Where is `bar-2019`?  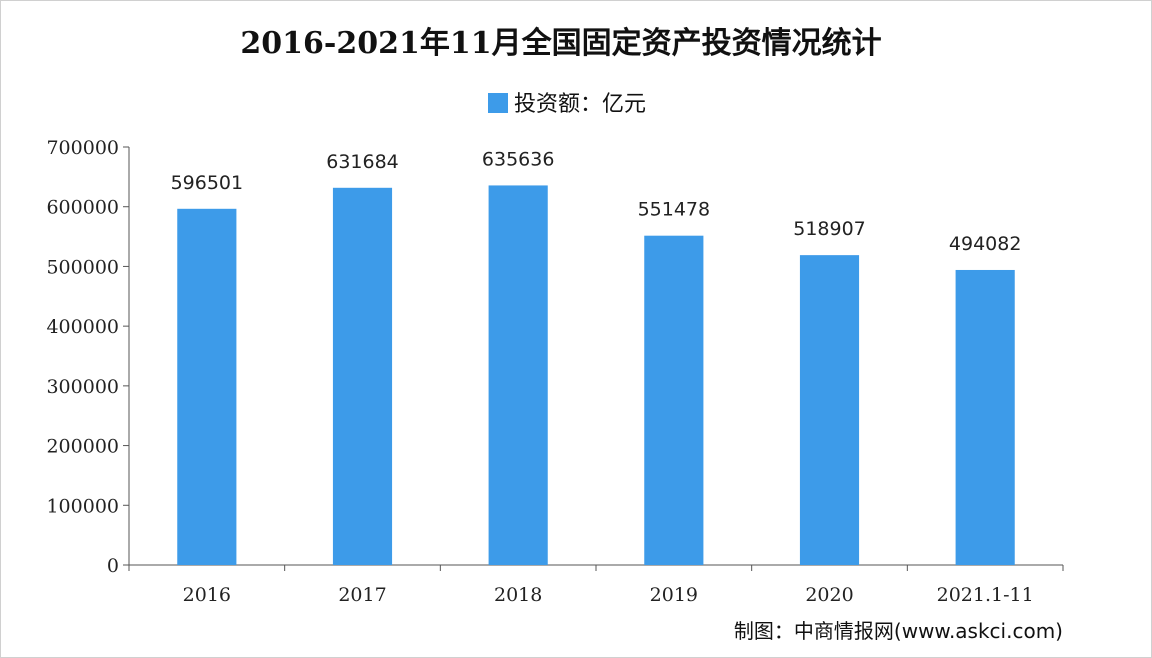 bar-2019 is located at coordinates (674, 400).